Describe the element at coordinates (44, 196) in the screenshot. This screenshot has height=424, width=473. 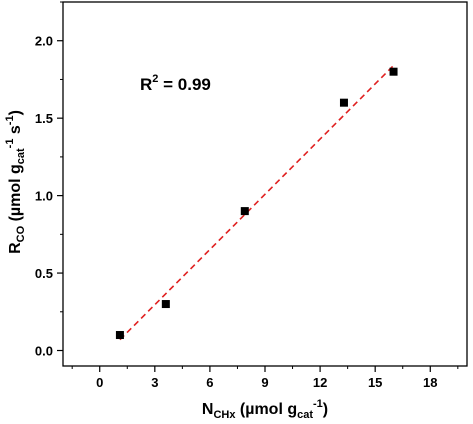
I see `y-tick-label: 1.0` at that location.